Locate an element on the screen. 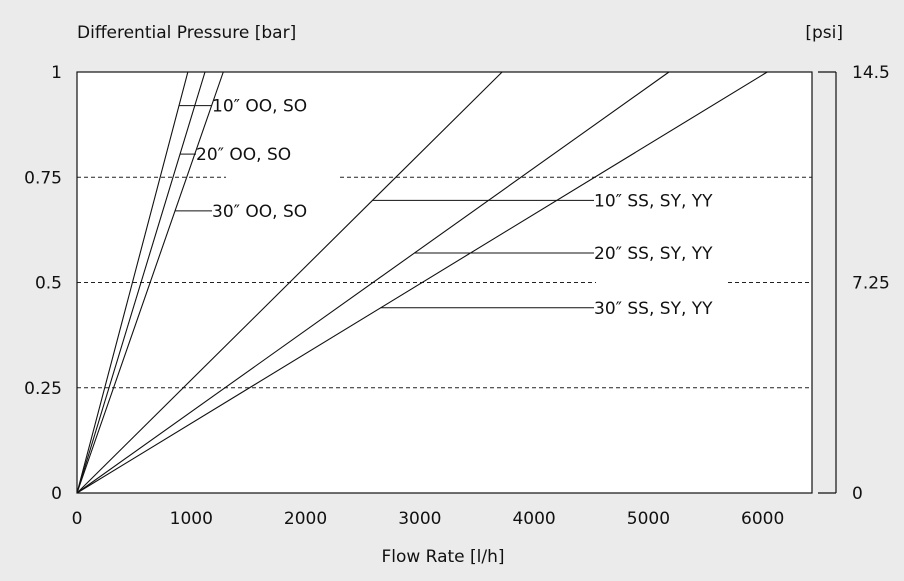 The image size is (904, 581). x-tick-label-1000: 1000 is located at coordinates (191, 519).